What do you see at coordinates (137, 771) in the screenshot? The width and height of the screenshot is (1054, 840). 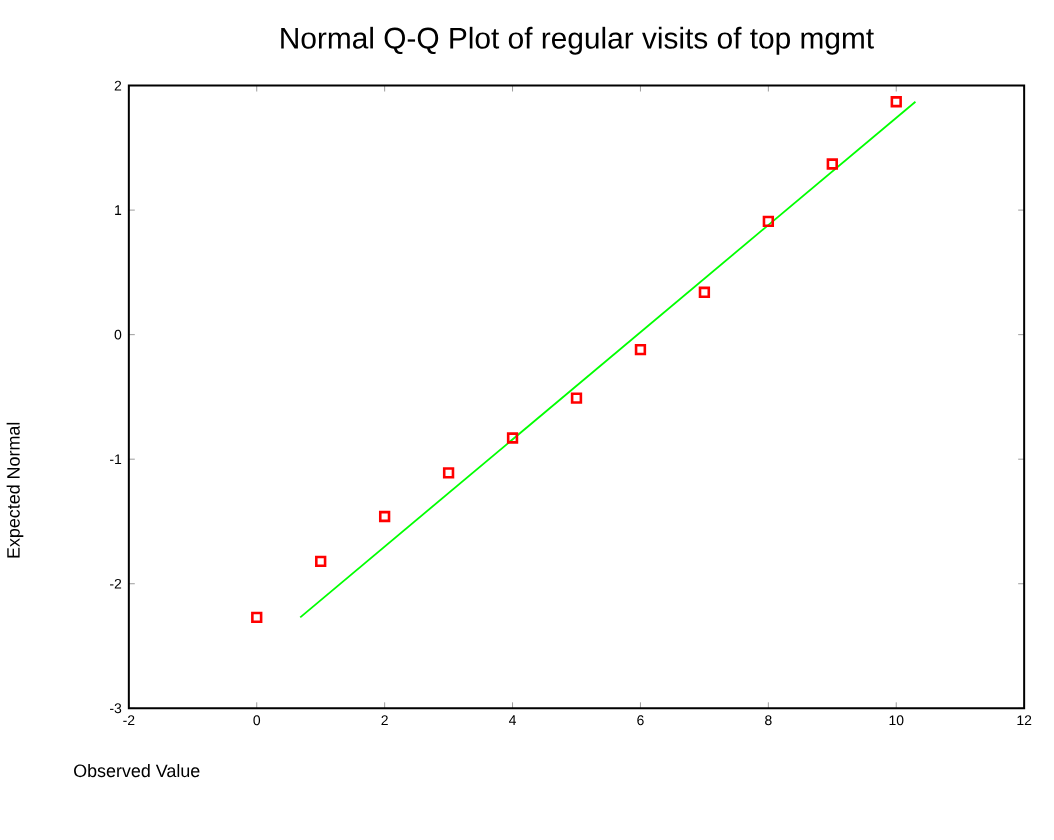 I see `x-axis-title: Observed Value` at bounding box center [137, 771].